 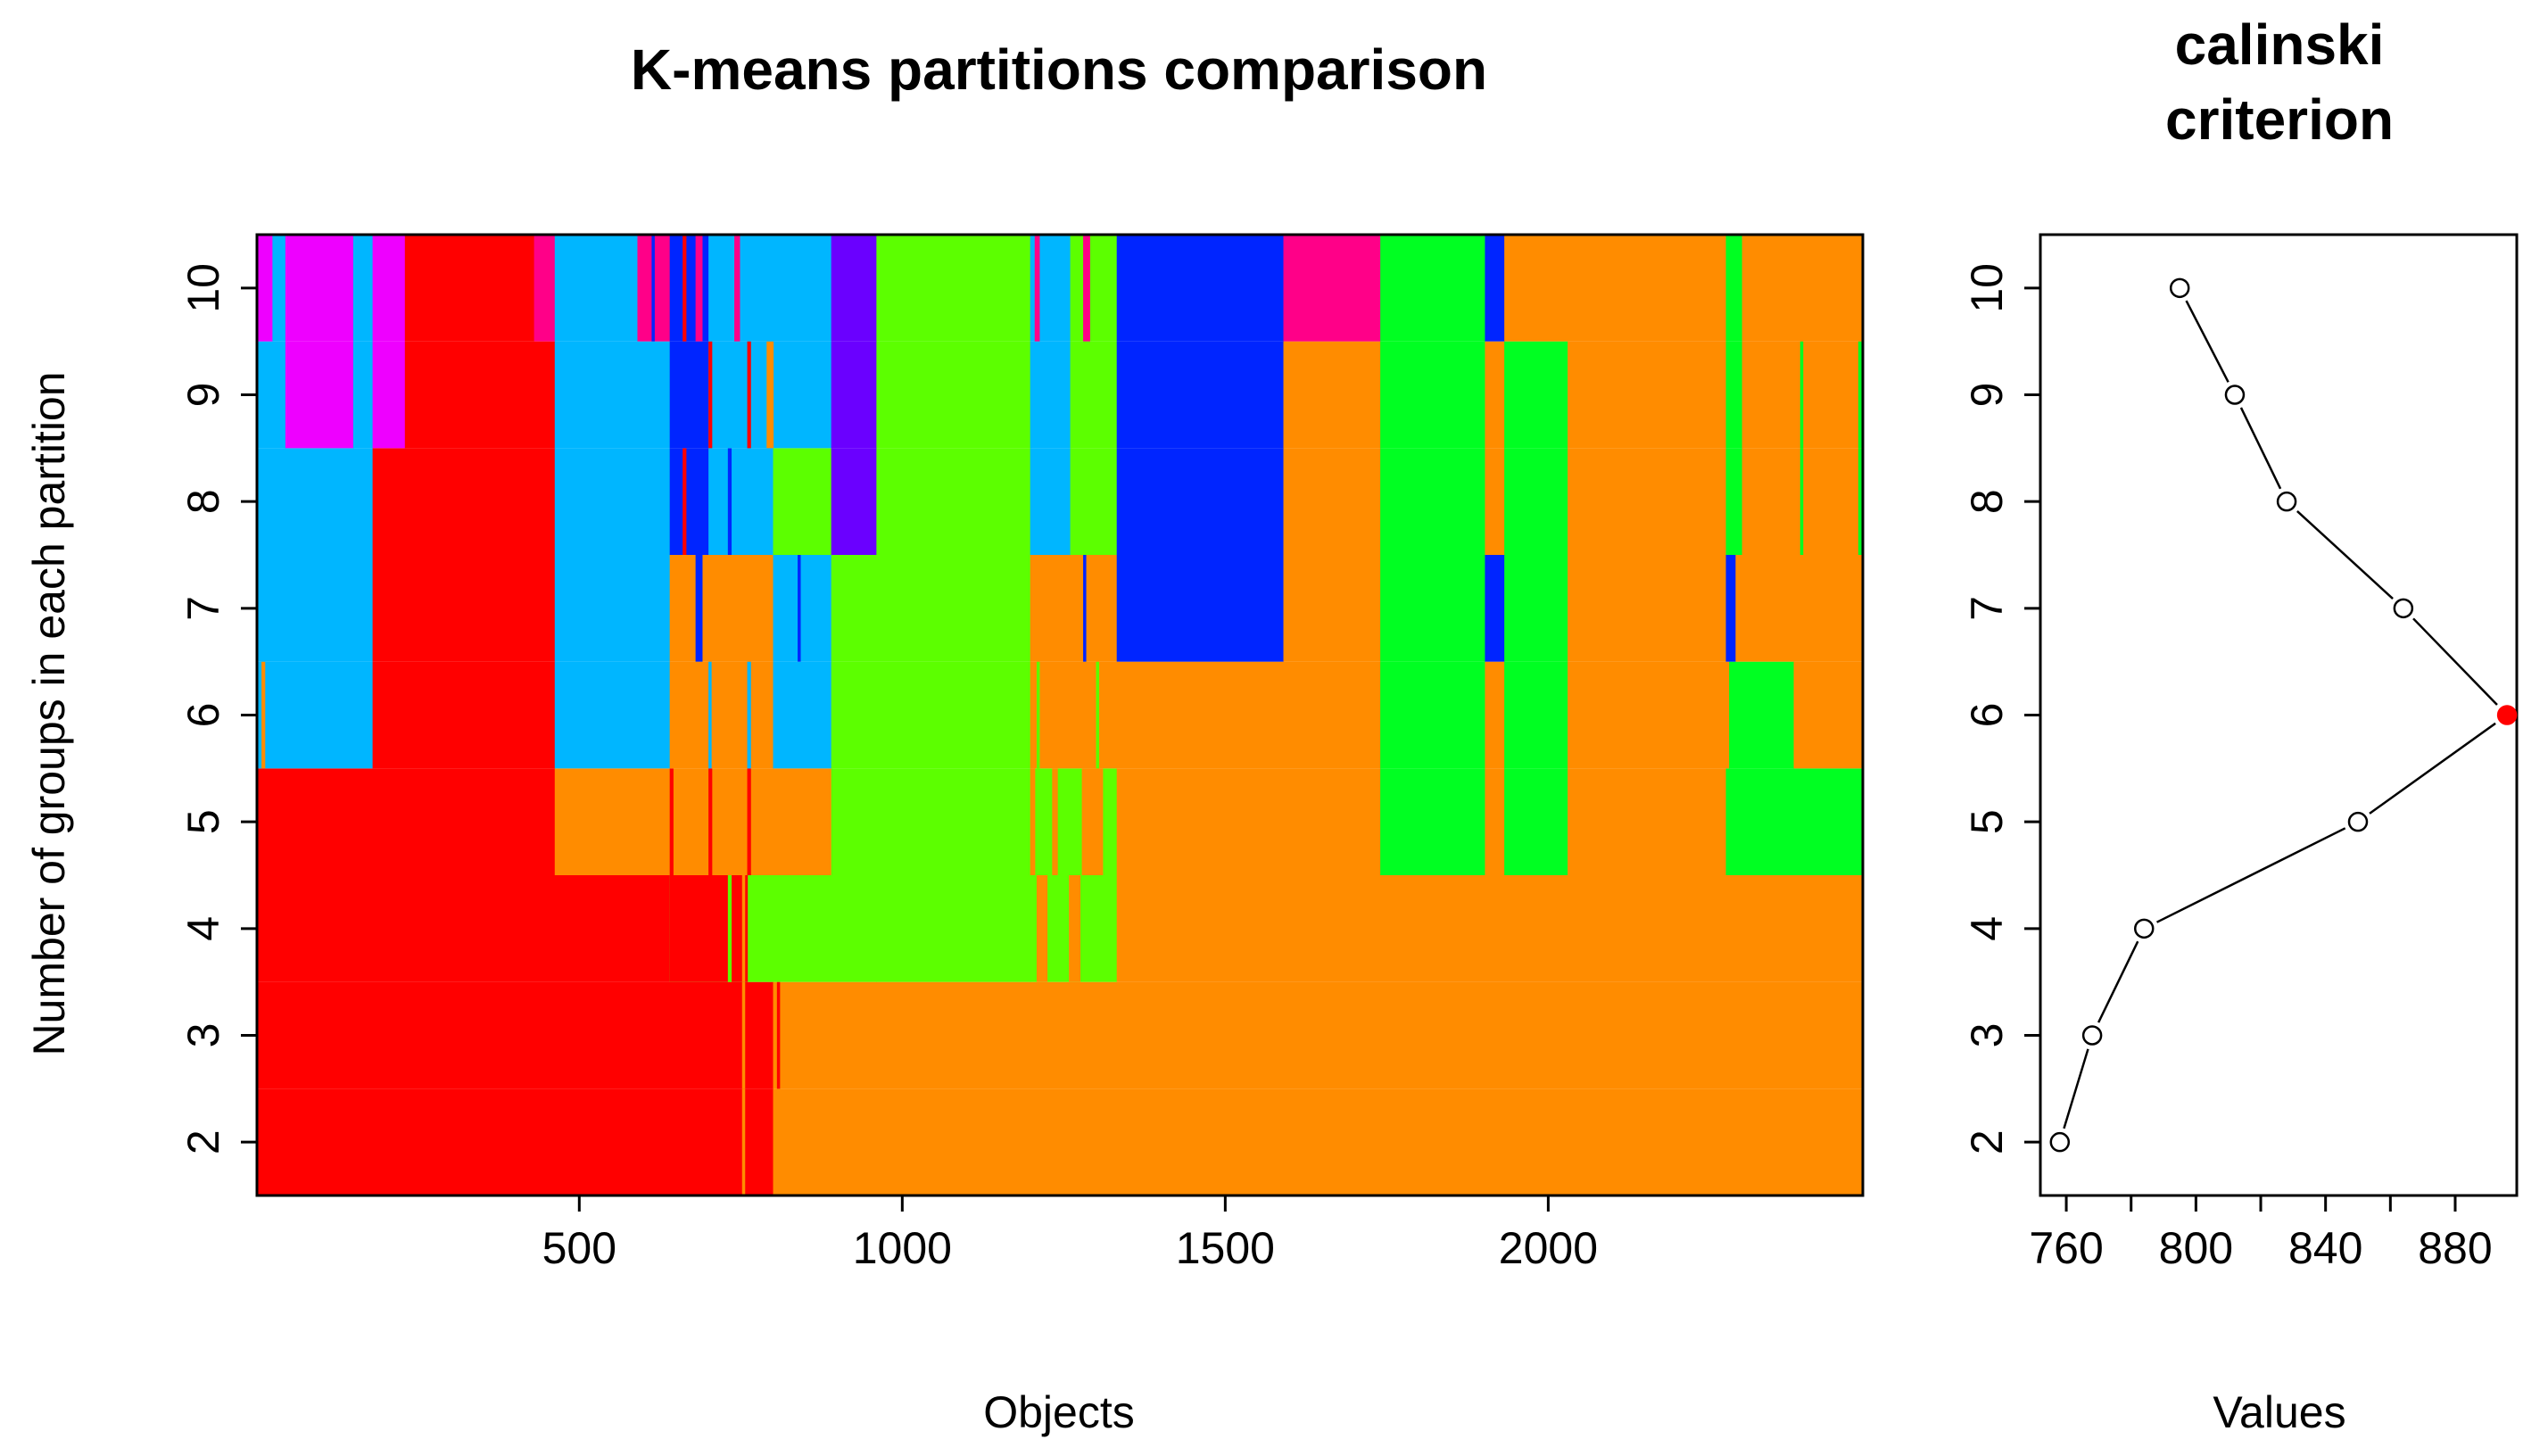 What do you see at coordinates (1549, 1248) in the screenshot?
I see `heatmap-x-tick-label: 2000` at bounding box center [1549, 1248].